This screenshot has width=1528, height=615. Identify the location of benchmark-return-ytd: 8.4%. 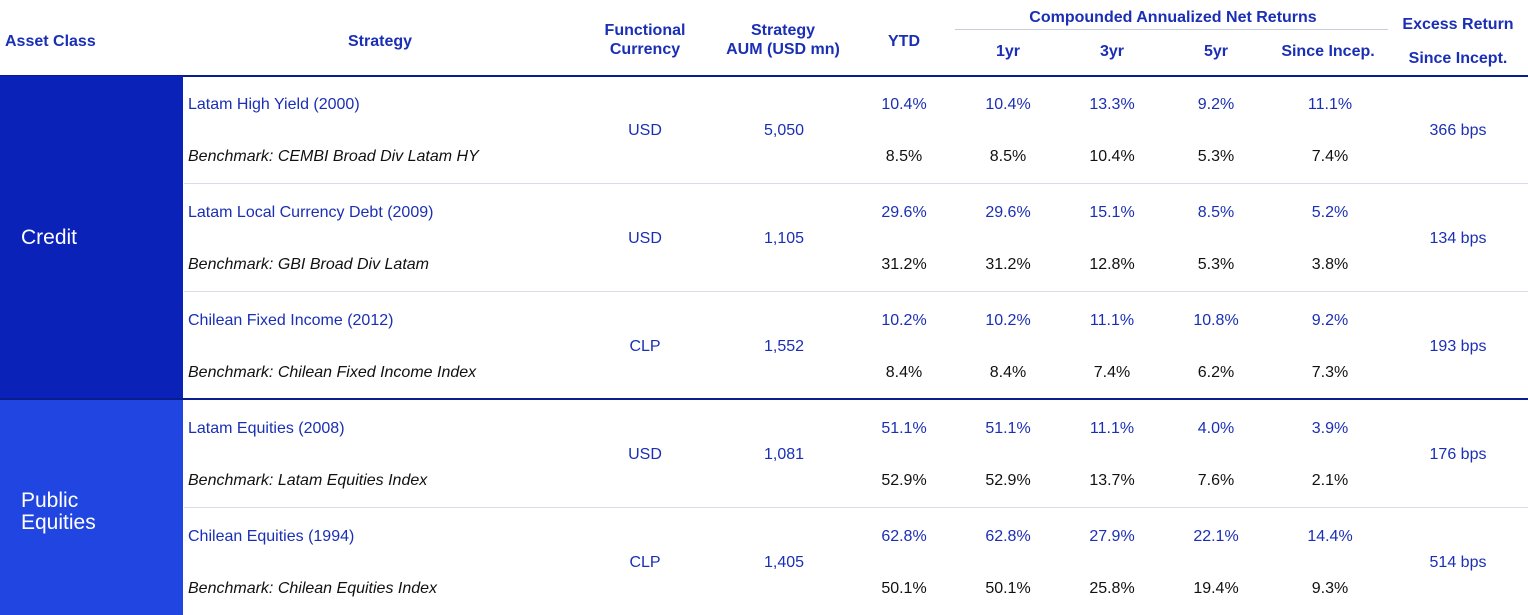
(904, 372).